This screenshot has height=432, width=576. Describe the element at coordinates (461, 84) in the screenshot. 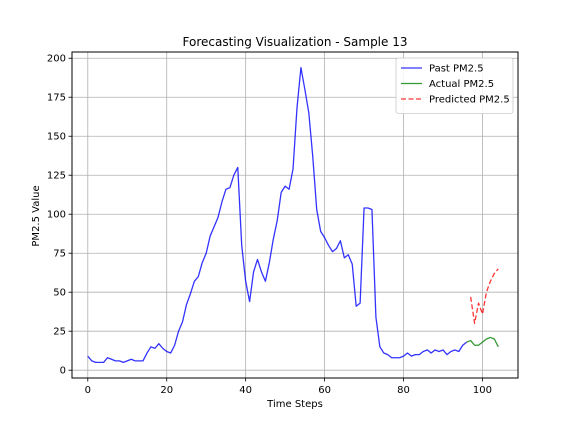

I see `legend-label: Actual PM2.5` at that location.